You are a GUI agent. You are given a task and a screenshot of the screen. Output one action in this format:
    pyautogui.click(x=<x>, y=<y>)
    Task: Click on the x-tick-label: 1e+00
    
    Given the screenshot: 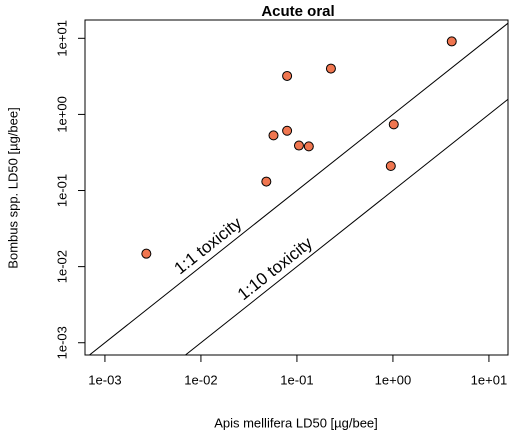 What is the action you would take?
    pyautogui.click(x=393, y=379)
    